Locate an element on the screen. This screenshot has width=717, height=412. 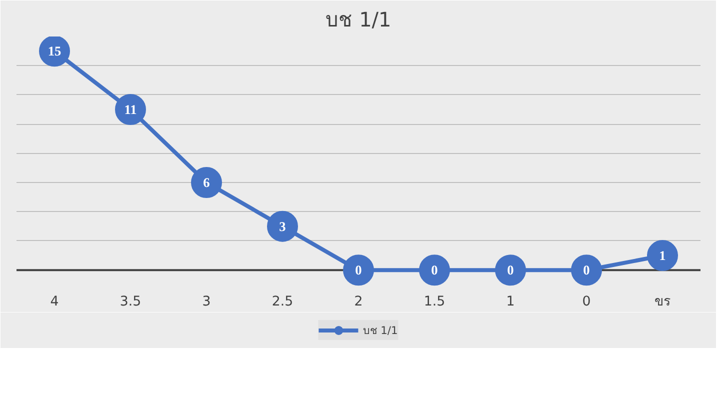
legend-label: บช 1/1 is located at coordinates (380, 330).